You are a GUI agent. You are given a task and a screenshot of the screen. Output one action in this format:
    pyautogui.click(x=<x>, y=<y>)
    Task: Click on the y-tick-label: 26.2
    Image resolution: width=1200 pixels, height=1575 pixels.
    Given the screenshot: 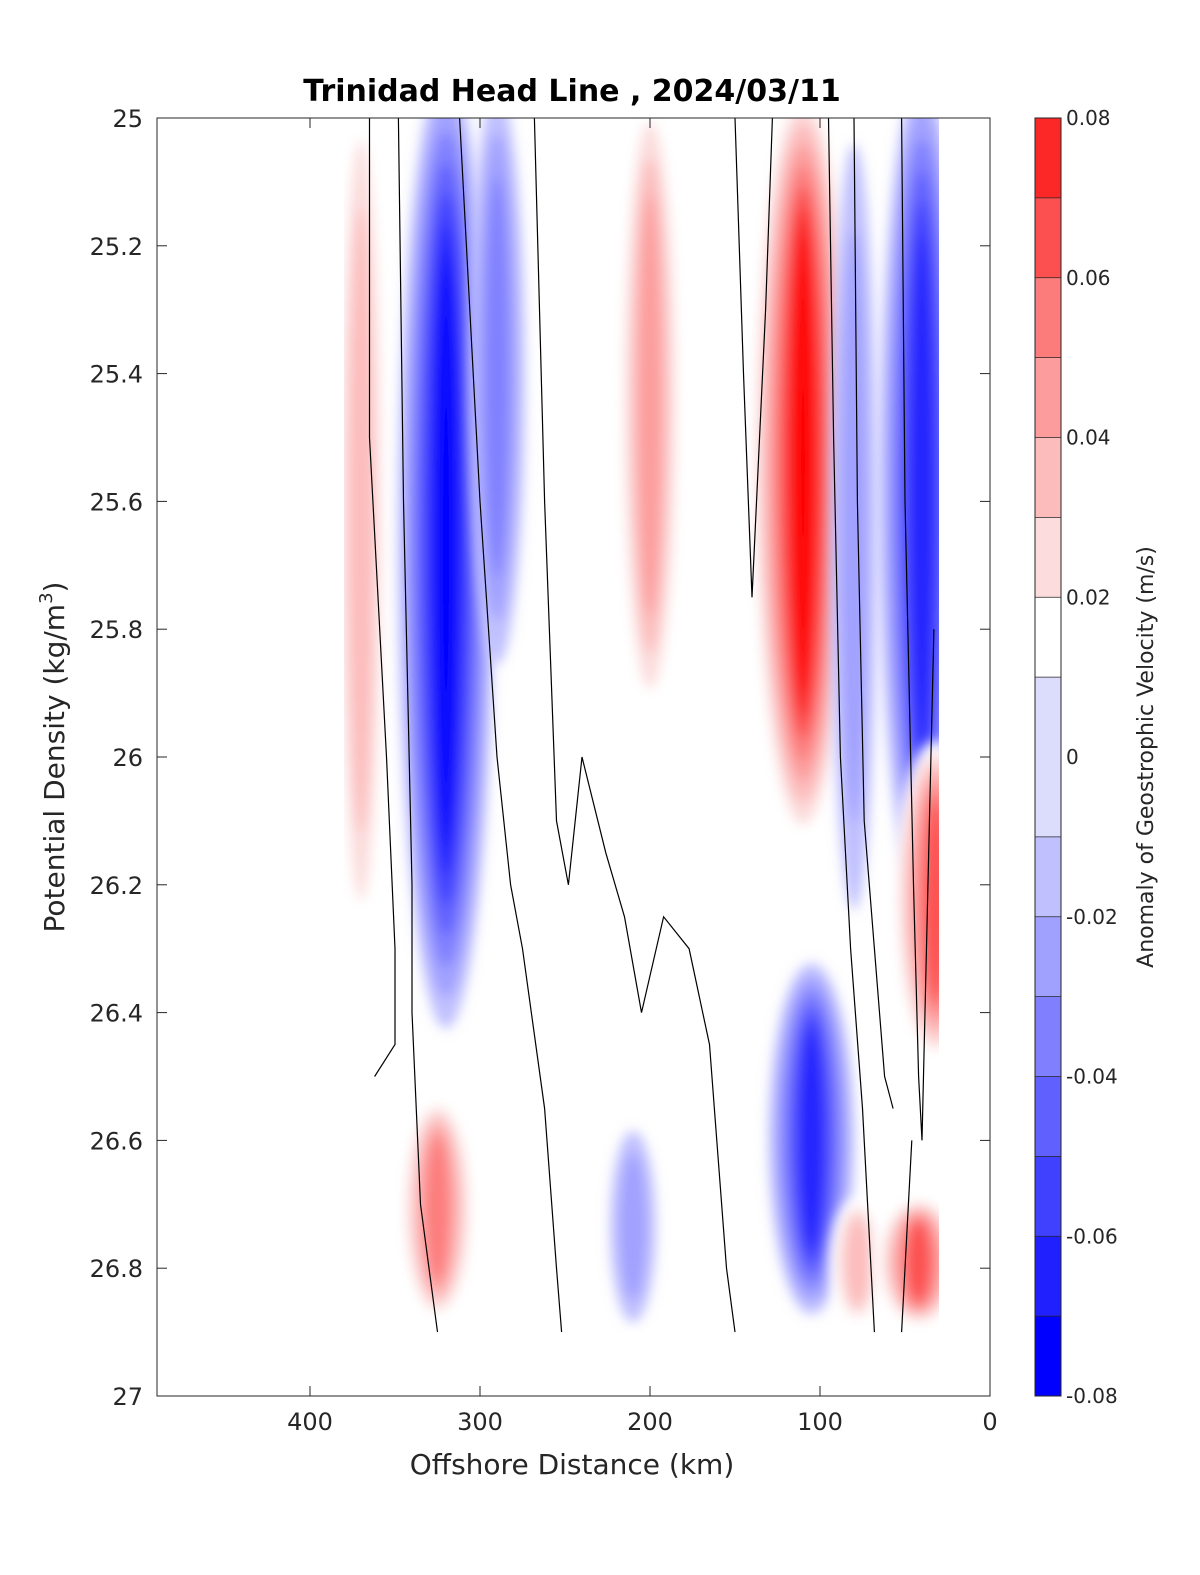 What is the action you would take?
    pyautogui.click(x=116, y=886)
    